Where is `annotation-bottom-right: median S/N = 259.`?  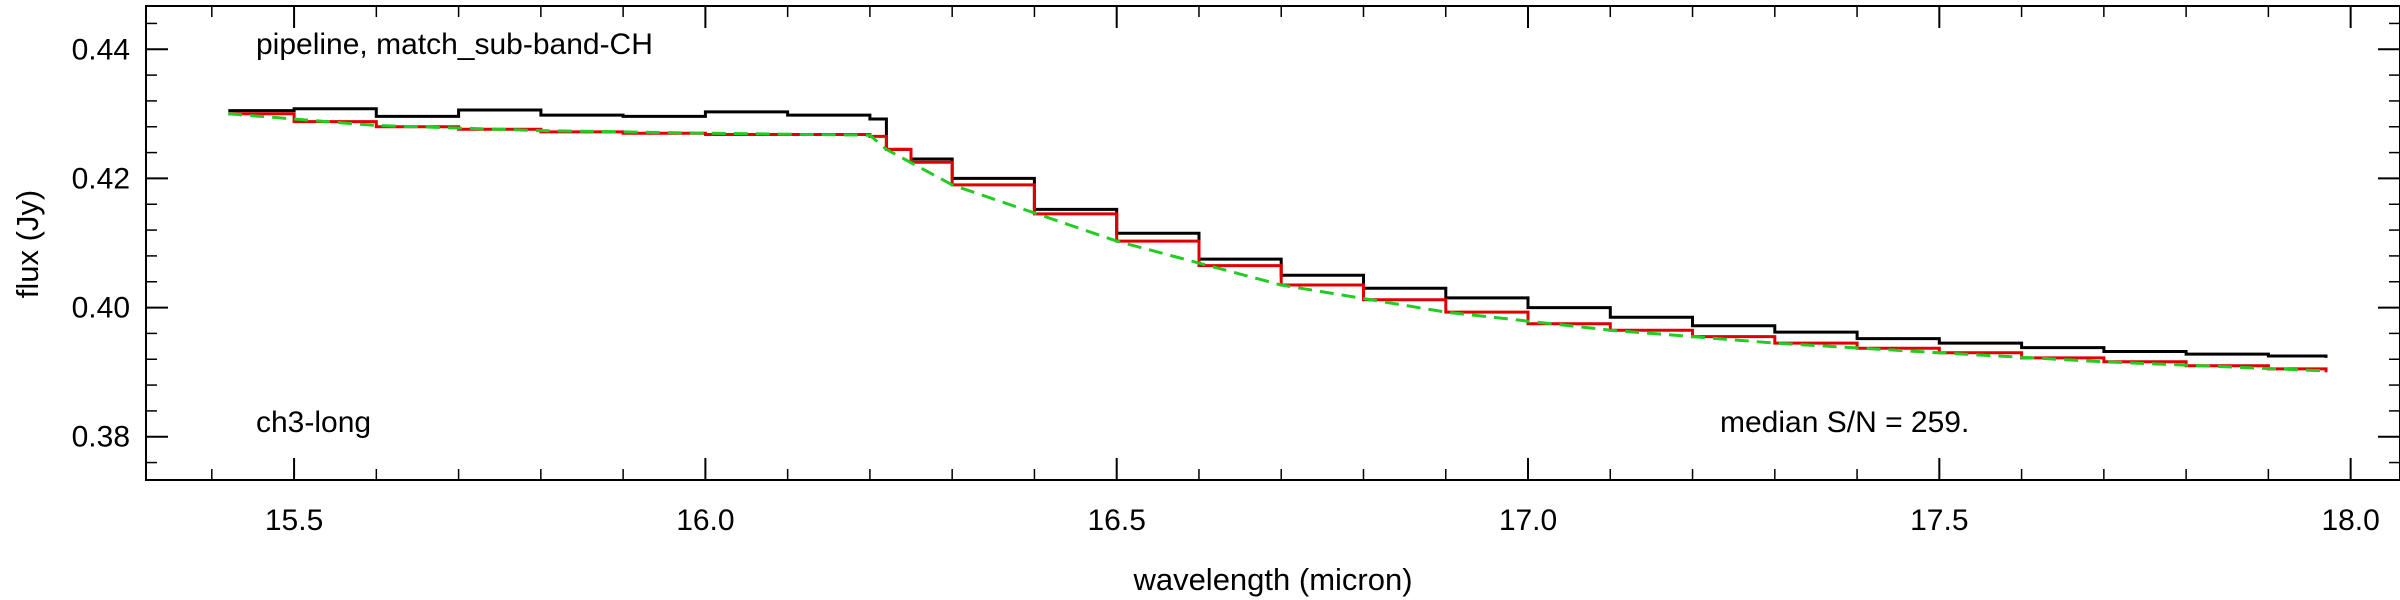
annotation-bottom-right: median S/N = 259. is located at coordinates (1844, 422).